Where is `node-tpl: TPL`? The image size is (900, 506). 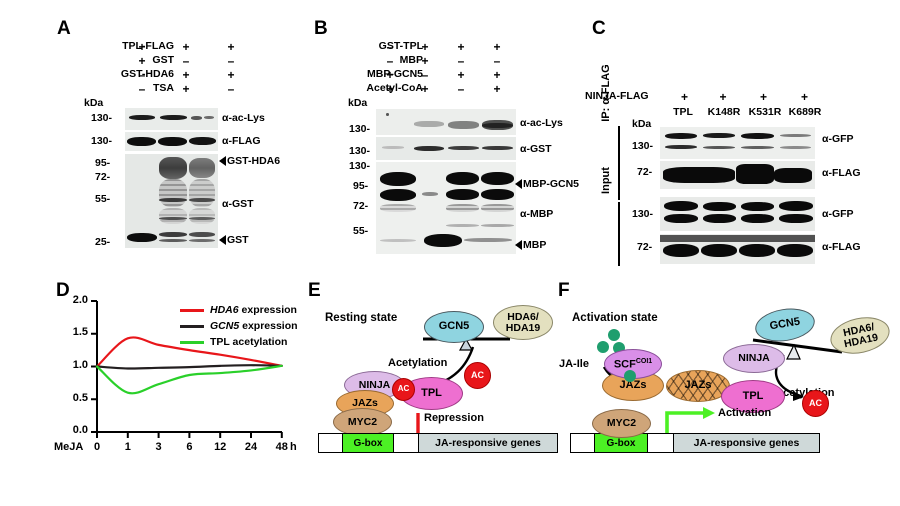
node-tpl: TPL is located at coordinates (753, 396).